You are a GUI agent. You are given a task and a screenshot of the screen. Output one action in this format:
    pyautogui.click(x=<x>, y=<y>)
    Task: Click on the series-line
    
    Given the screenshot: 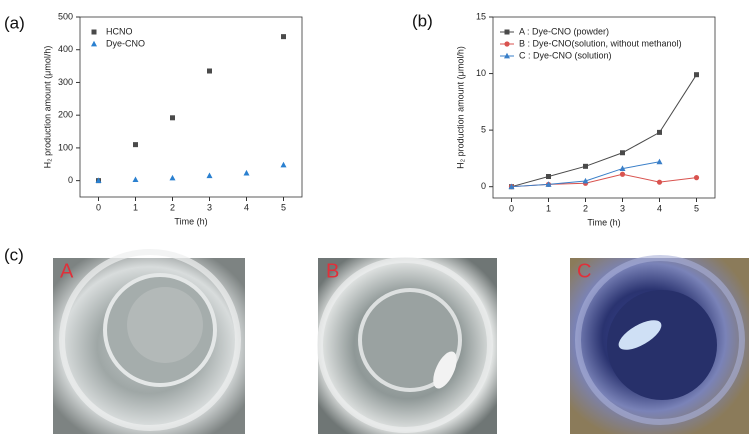 What is the action you would take?
    pyautogui.click(x=604, y=131)
    